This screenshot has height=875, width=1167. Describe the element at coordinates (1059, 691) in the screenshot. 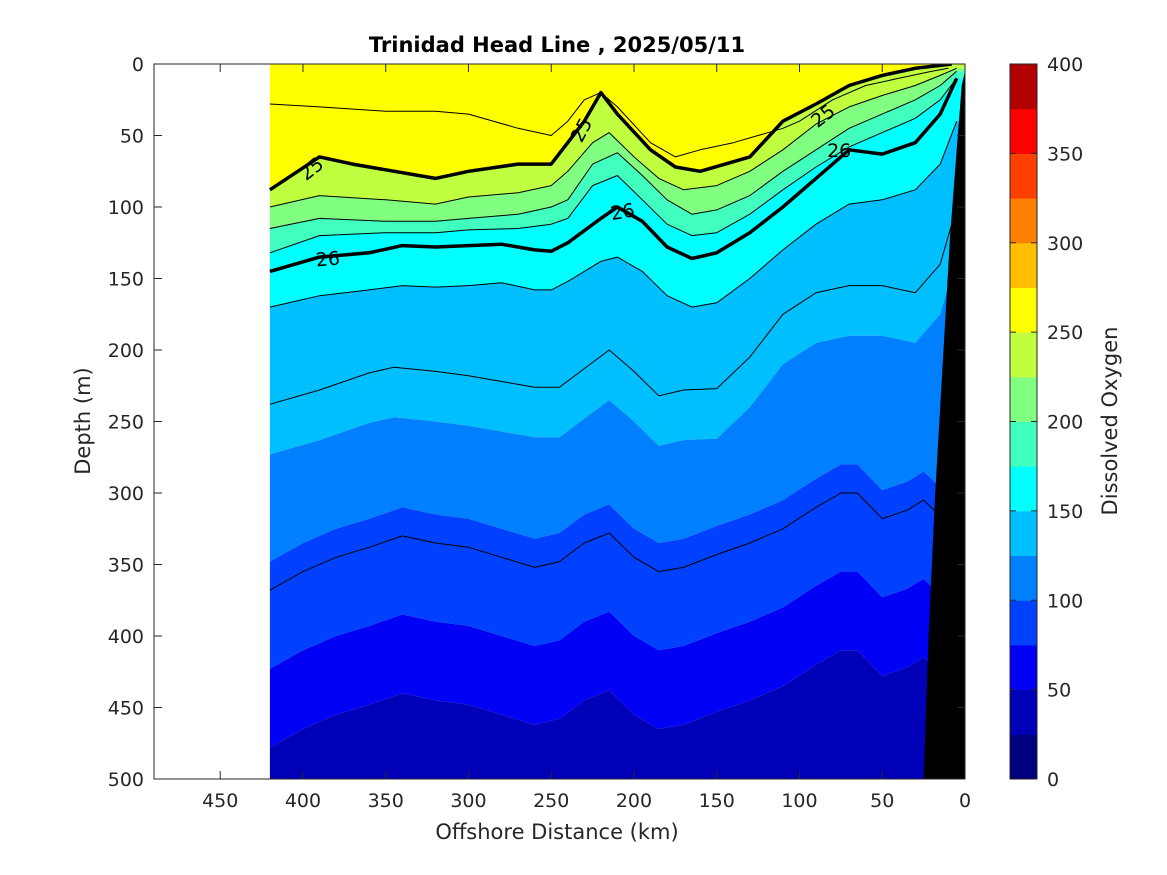

I see `colorbar-tick-label: 50` at that location.